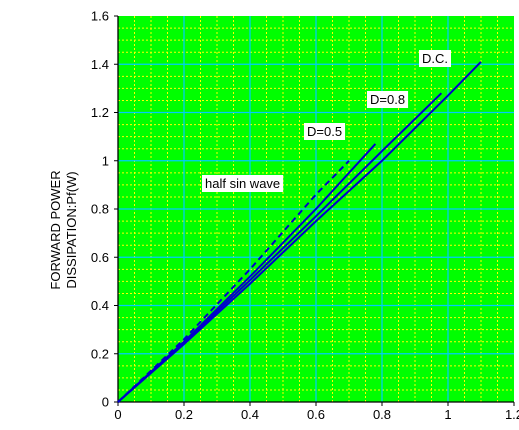 This screenshot has height=430, width=519. Describe the element at coordinates (105, 160) in the screenshot. I see `y-tick-label: 1` at that location.